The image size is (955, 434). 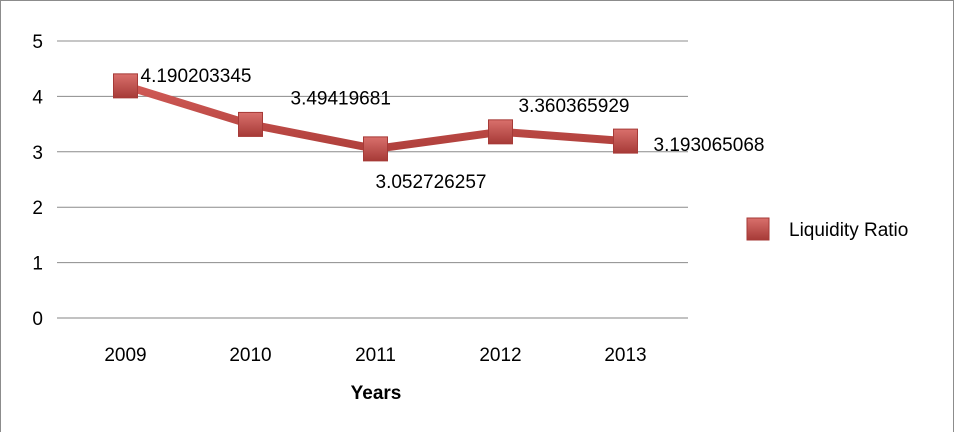 What do you see at coordinates (250, 355) in the screenshot?
I see `x-tick-label: 2010` at bounding box center [250, 355].